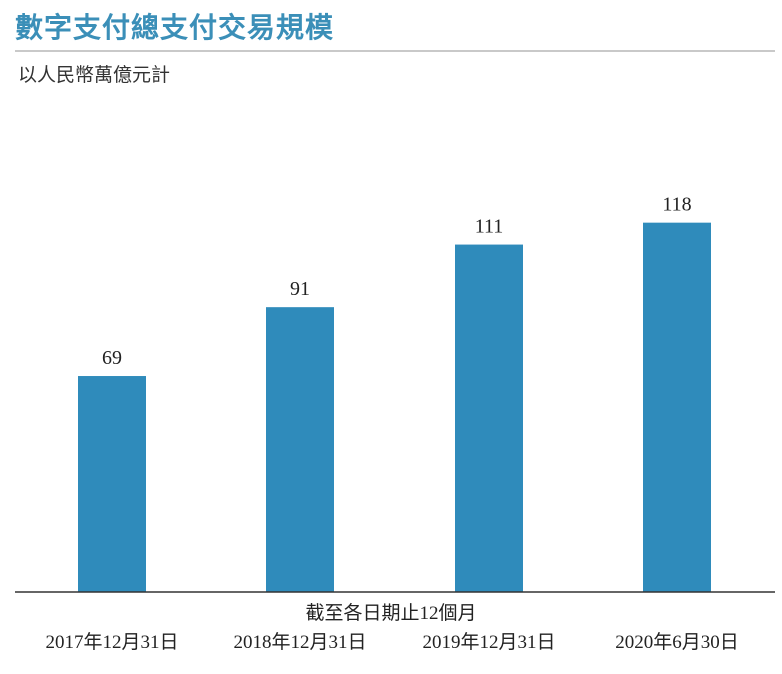 This screenshot has width=782, height=674. What do you see at coordinates (175, 27) in the screenshot?
I see `chart-title: 數字支付總支付交易規模` at bounding box center [175, 27].